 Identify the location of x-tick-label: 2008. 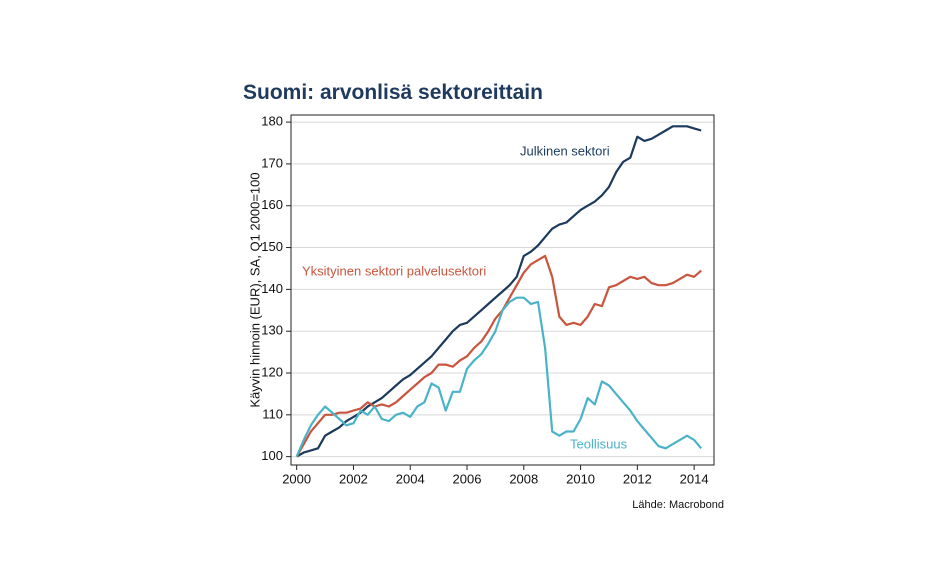
(523, 478).